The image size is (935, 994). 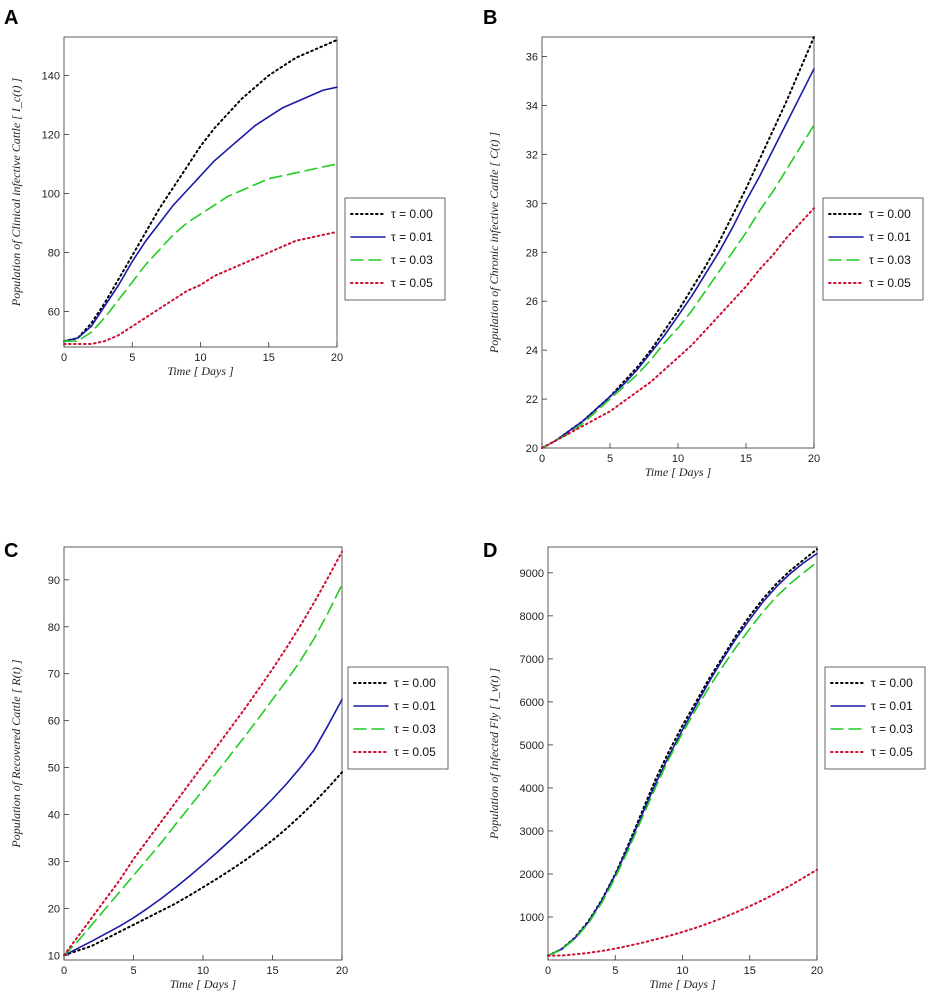 What do you see at coordinates (532, 107) in the screenshot?
I see `y-tick-label: 34` at bounding box center [532, 107].